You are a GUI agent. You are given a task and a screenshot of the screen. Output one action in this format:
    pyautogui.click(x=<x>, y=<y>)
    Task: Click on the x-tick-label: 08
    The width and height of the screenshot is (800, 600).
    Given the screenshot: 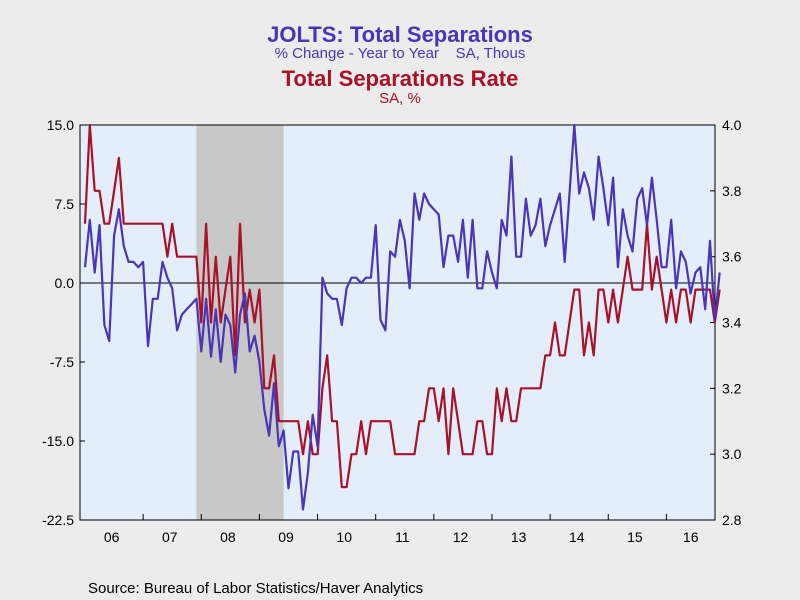 What is the action you would take?
    pyautogui.click(x=228, y=537)
    